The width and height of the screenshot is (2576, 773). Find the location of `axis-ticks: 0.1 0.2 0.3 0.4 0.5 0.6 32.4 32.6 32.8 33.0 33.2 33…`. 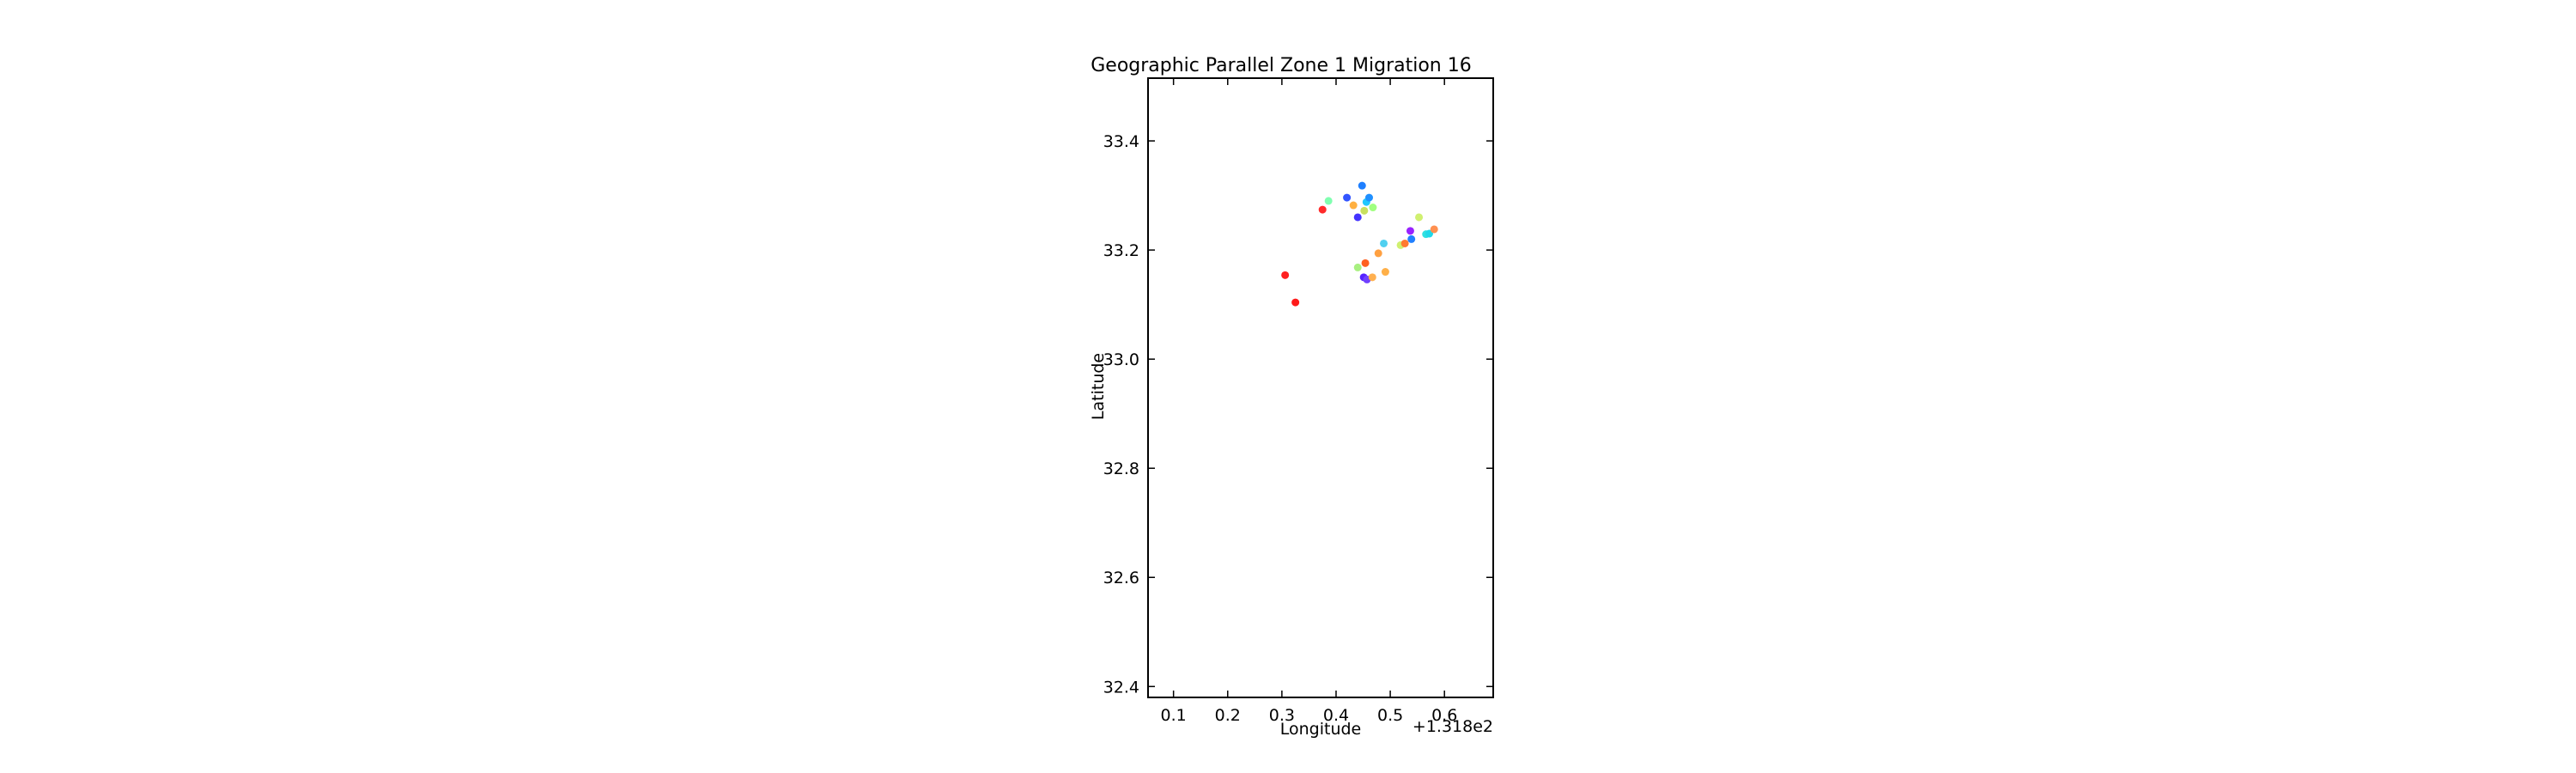

axis-ticks: 0.1 0.2 0.3 0.4 0.5 0.6 32.4 32.6 32.8 33.0 33.2 33… is located at coordinates (1298, 401).